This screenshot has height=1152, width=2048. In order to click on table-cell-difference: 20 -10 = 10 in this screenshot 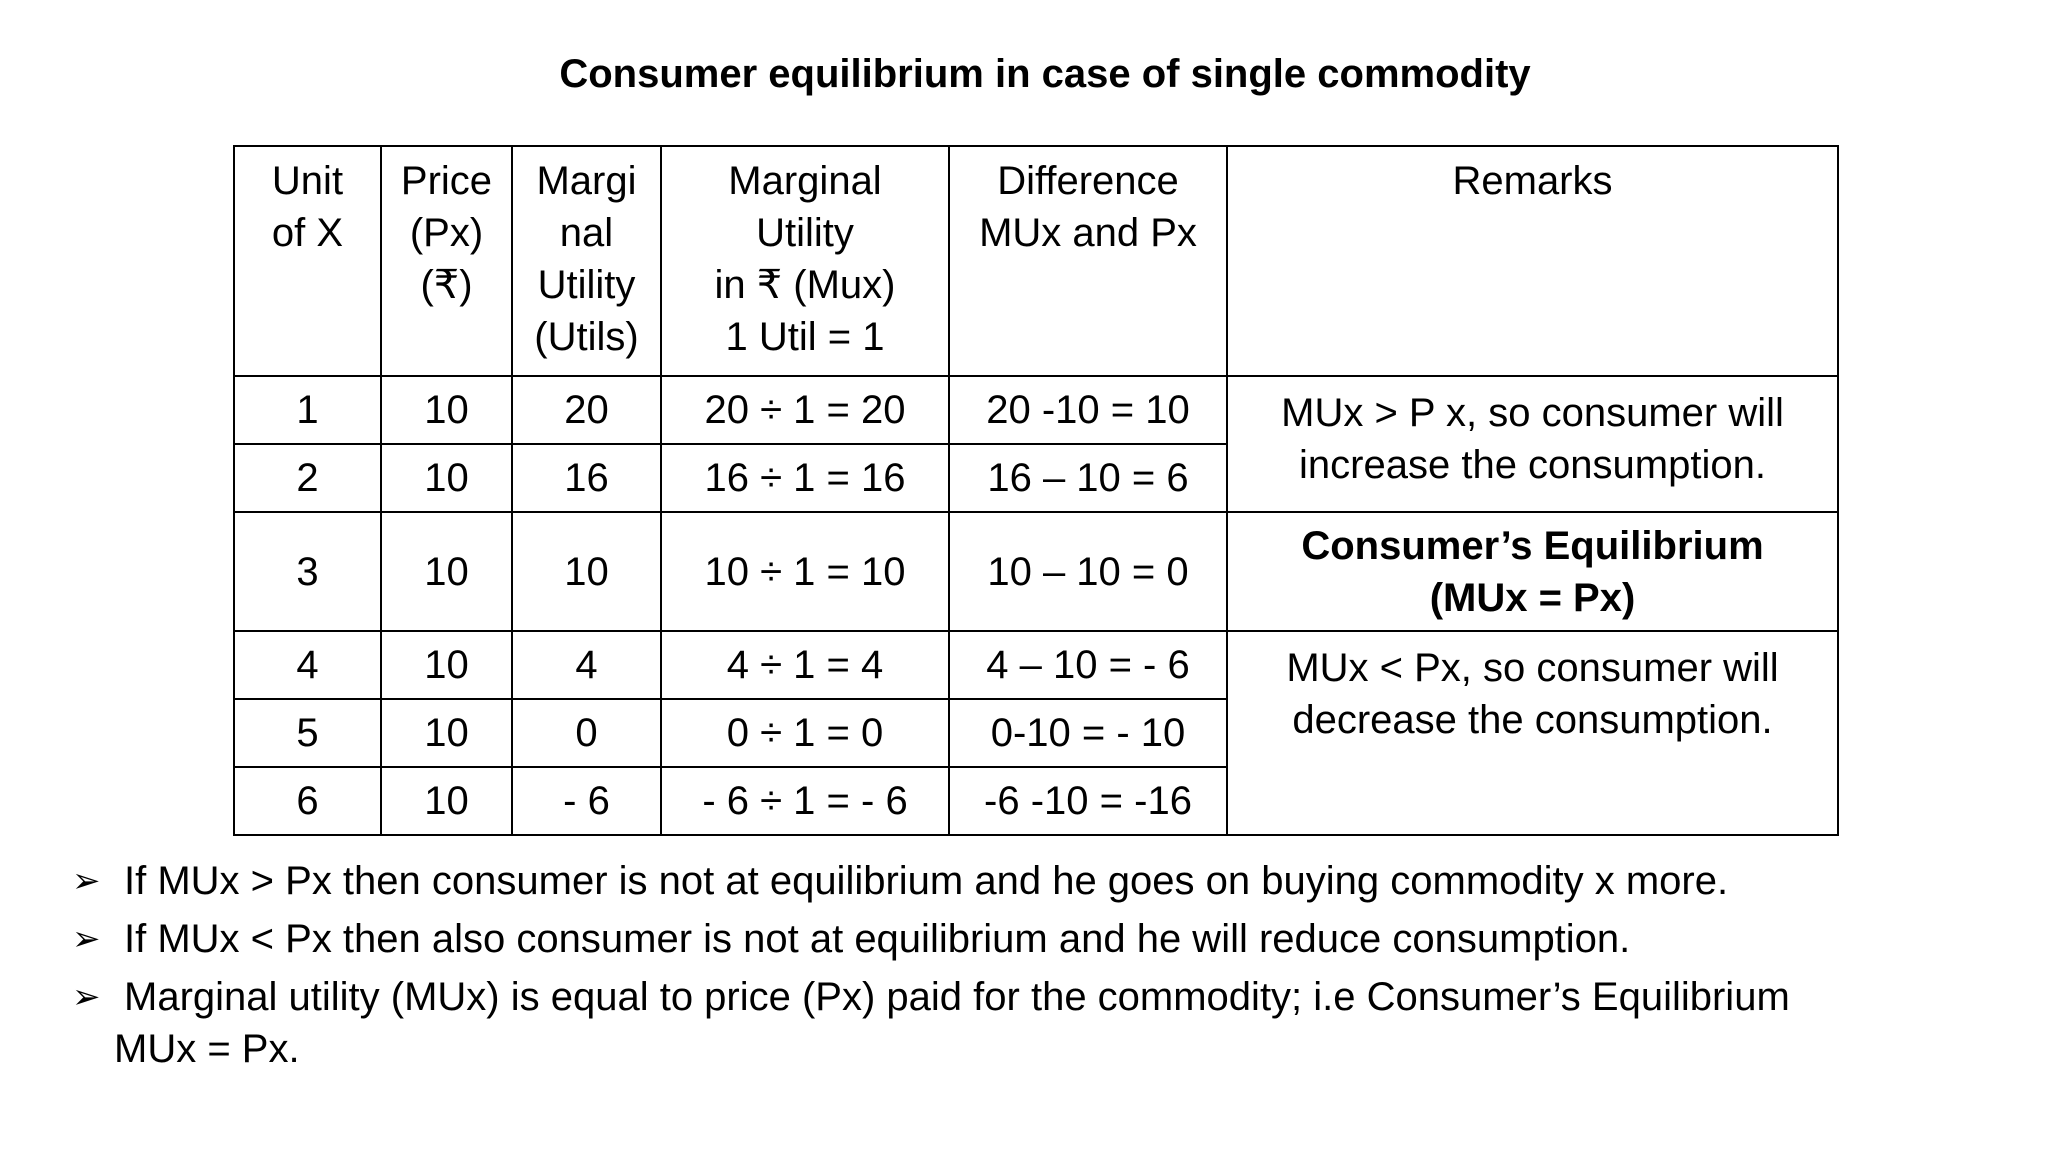, I will do `click(1088, 410)`.